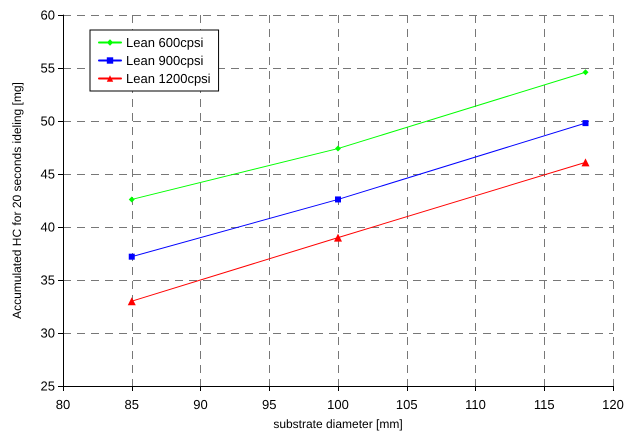  Describe the element at coordinates (47, 15) in the screenshot. I see `y-tick-label: 60` at that location.